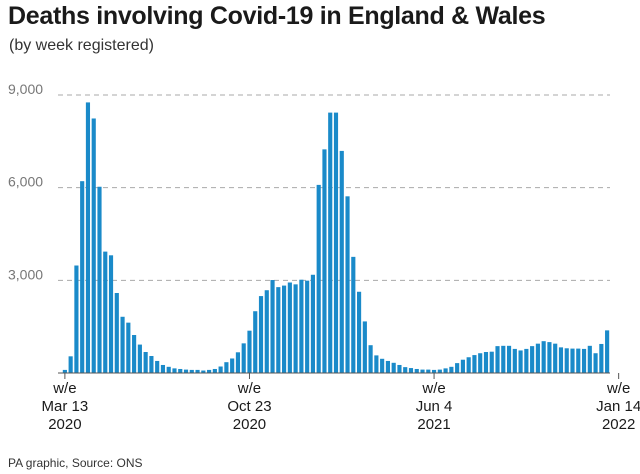  What do you see at coordinates (618, 388) in the screenshot?
I see `x-tick-label-3-line-0: w/e` at bounding box center [618, 388].